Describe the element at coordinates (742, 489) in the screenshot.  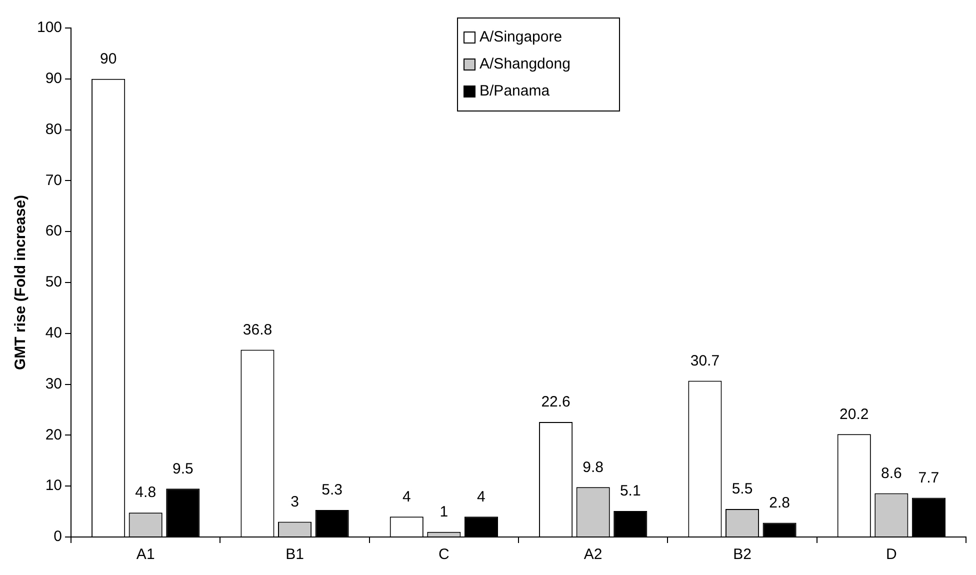
I see `data-label: 5.5` at that location.